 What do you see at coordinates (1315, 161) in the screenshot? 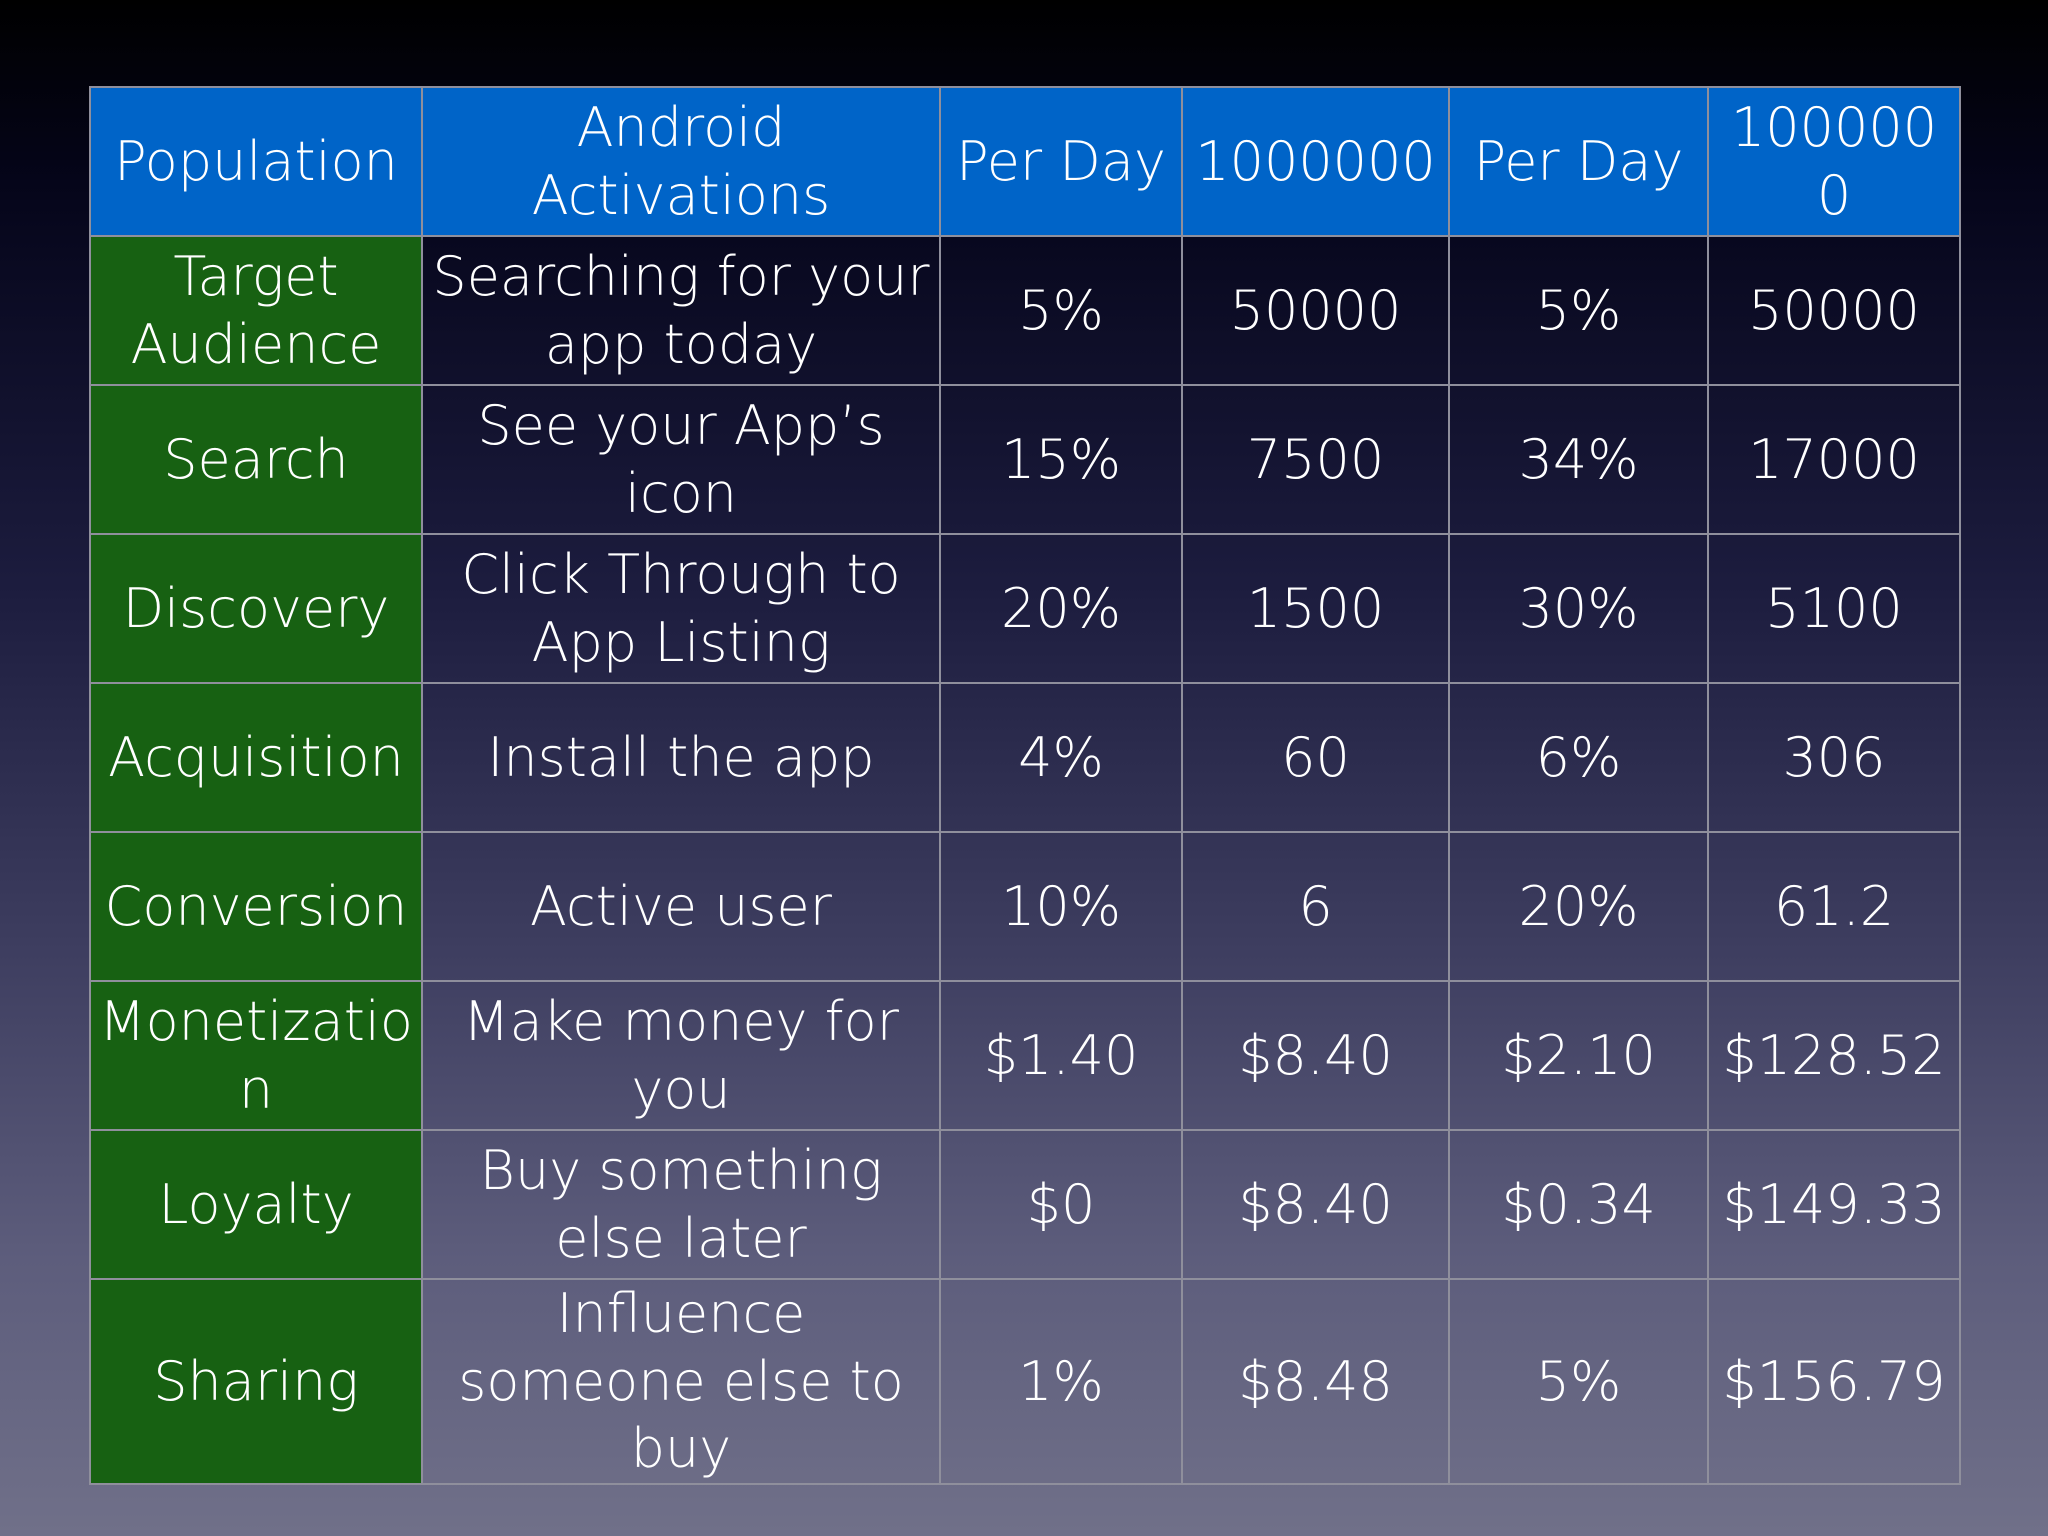
I see `header-cell-population-1: 1000000` at bounding box center [1315, 161].